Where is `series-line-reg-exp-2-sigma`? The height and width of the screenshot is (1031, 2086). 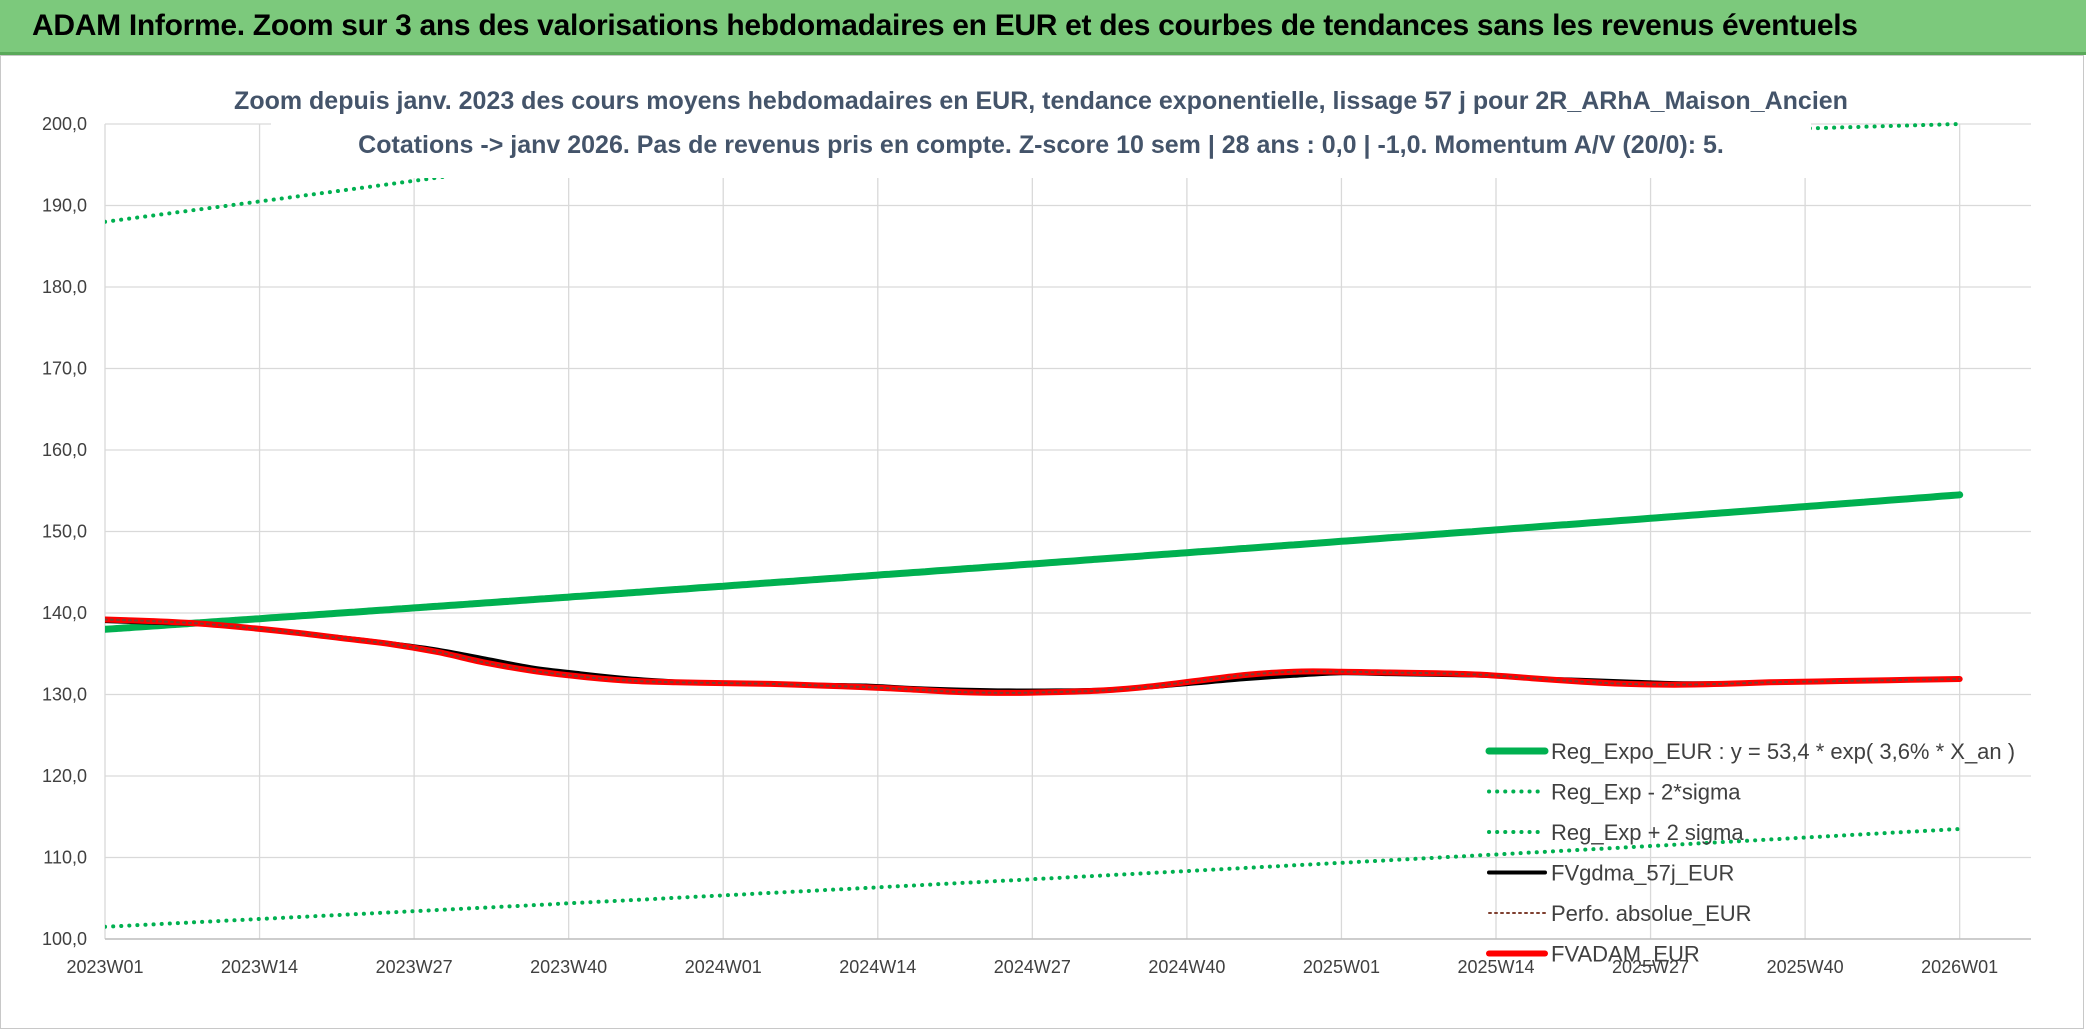
series-line-reg-exp-2-sigma is located at coordinates (1033, 878).